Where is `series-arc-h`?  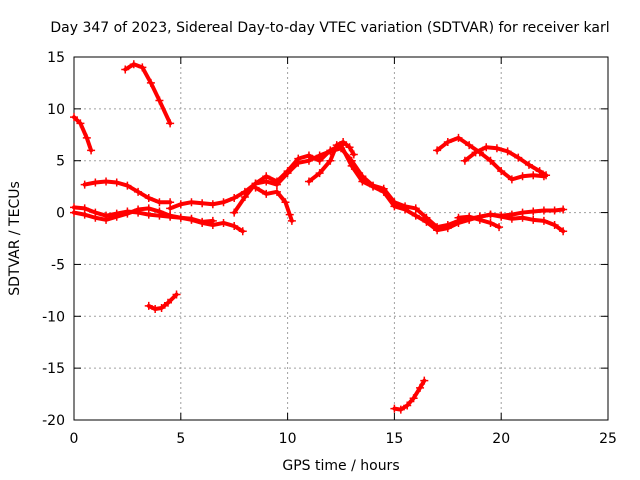 series-arc-h is located at coordinates (273, 204).